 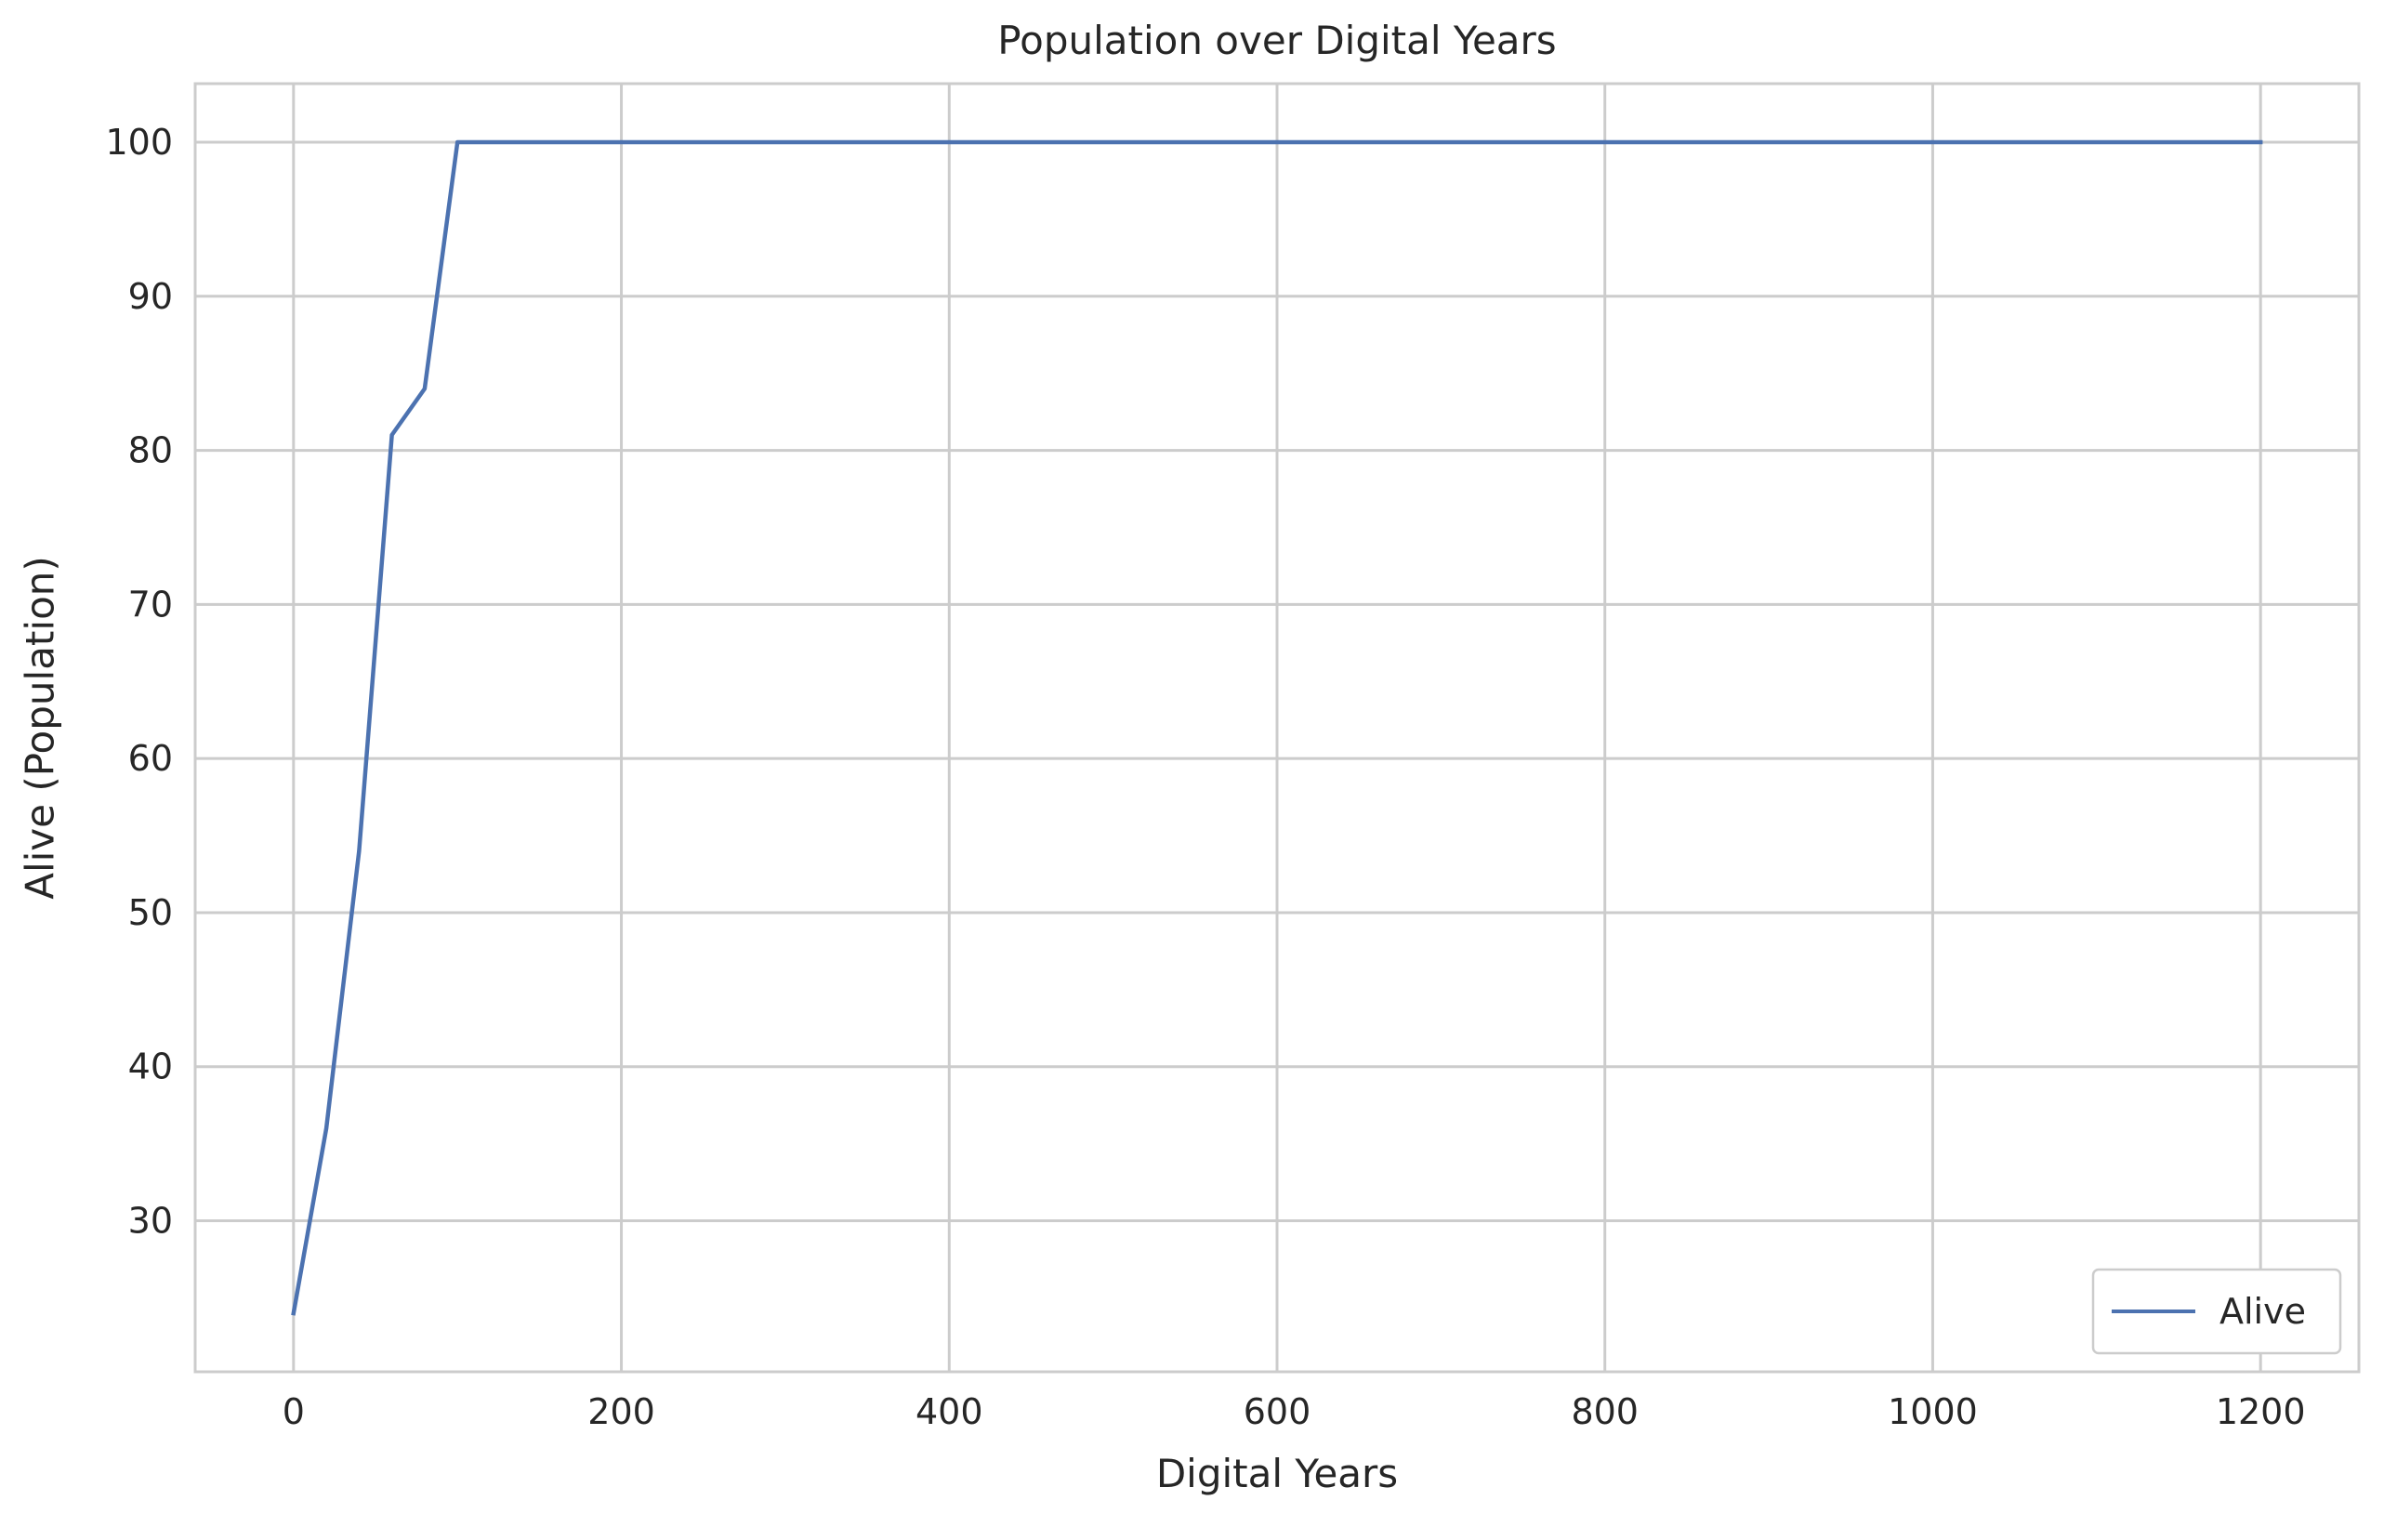 What do you see at coordinates (150, 912) in the screenshot?
I see `y-tick-label: 50` at bounding box center [150, 912].